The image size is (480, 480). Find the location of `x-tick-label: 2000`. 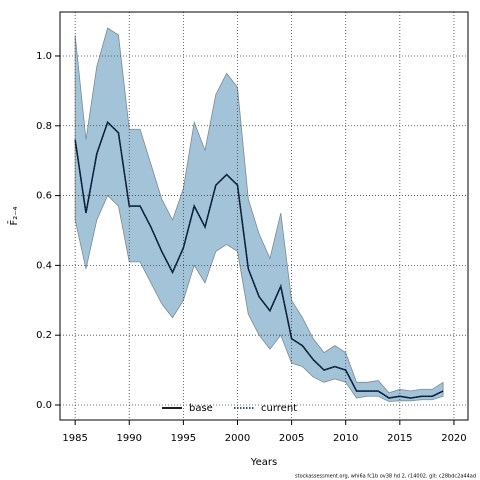

x-tick-label: 2000 is located at coordinates (237, 438).